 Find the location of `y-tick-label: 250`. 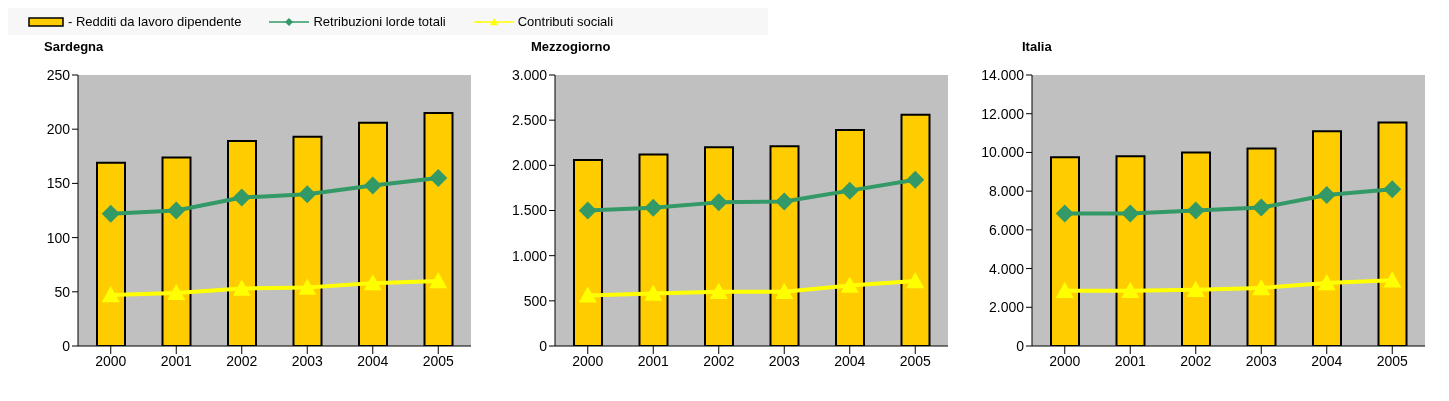

y-tick-label: 250 is located at coordinates (58, 74).